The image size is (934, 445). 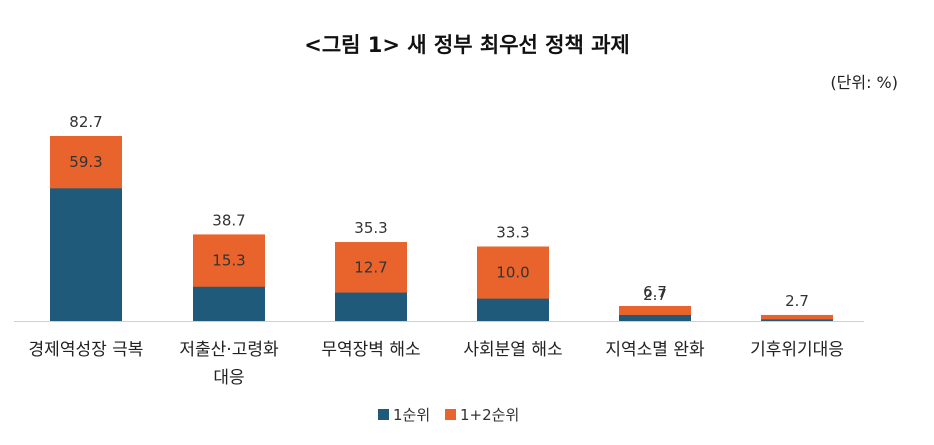 I want to click on category-label: 경제역성장 극복, so click(x=86, y=350).